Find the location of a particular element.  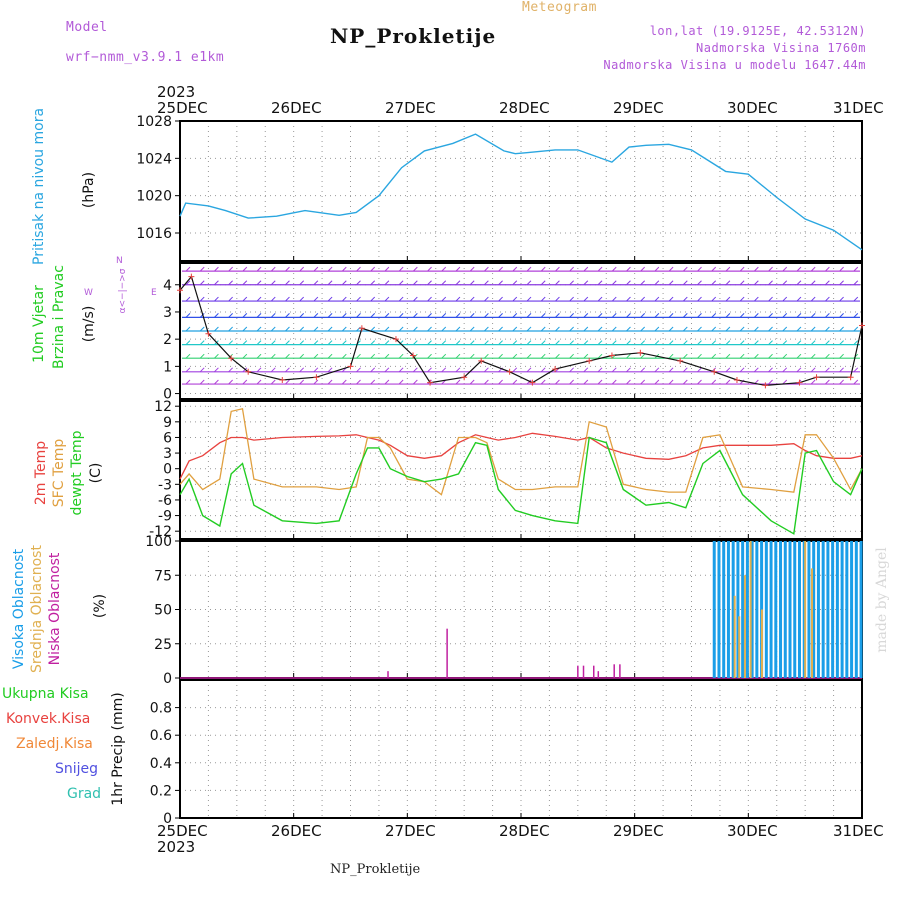

y-tick-label: 1 is located at coordinates (167, 367).